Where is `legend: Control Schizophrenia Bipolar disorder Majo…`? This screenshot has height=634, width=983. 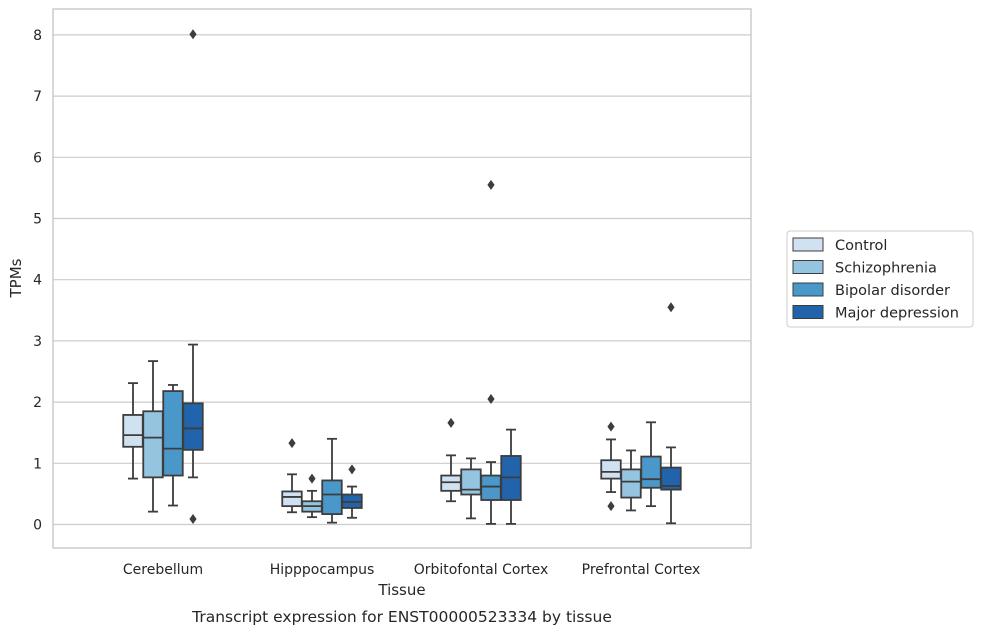 legend: Control Schizophrenia Bipolar disorder Majo… is located at coordinates (880, 279).